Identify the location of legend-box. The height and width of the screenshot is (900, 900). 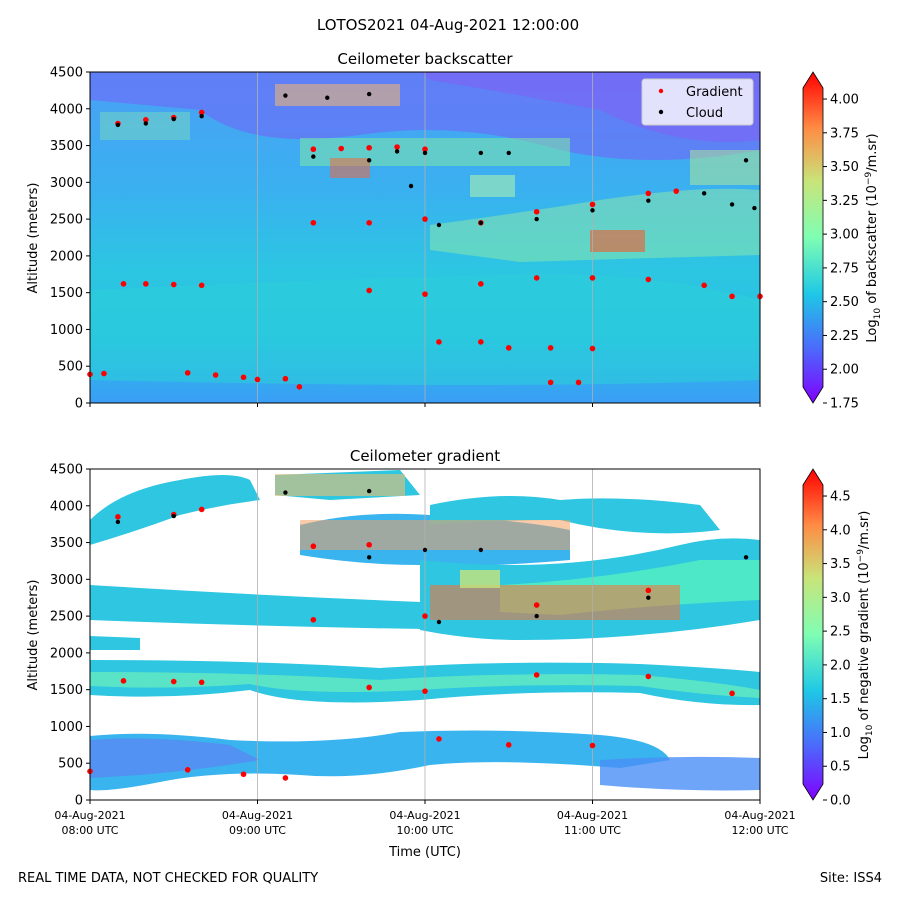
(697, 102).